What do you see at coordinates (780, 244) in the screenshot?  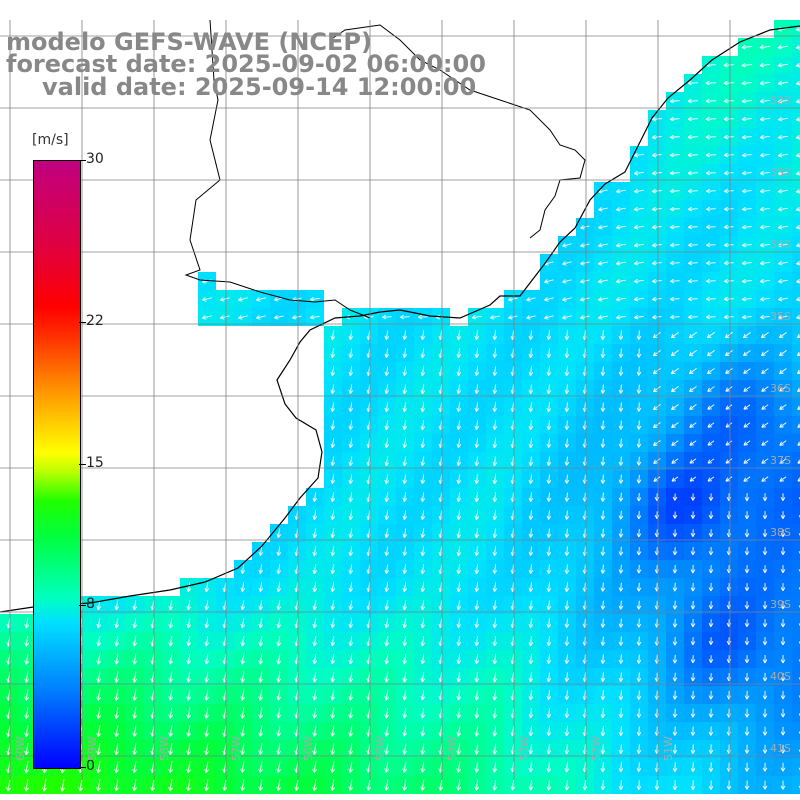 I see `lat-label: 34S` at bounding box center [780, 244].